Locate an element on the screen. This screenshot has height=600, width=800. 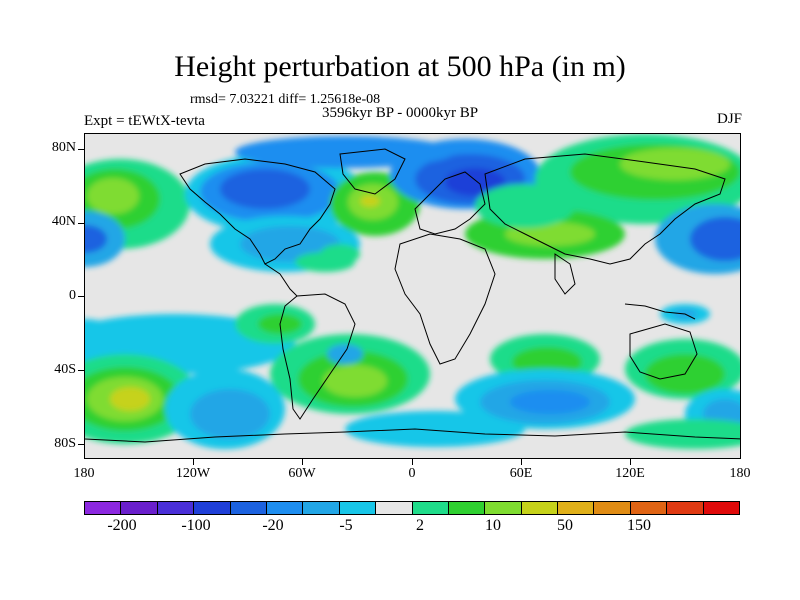
lon-label-120e: 120E is located at coordinates (630, 473).